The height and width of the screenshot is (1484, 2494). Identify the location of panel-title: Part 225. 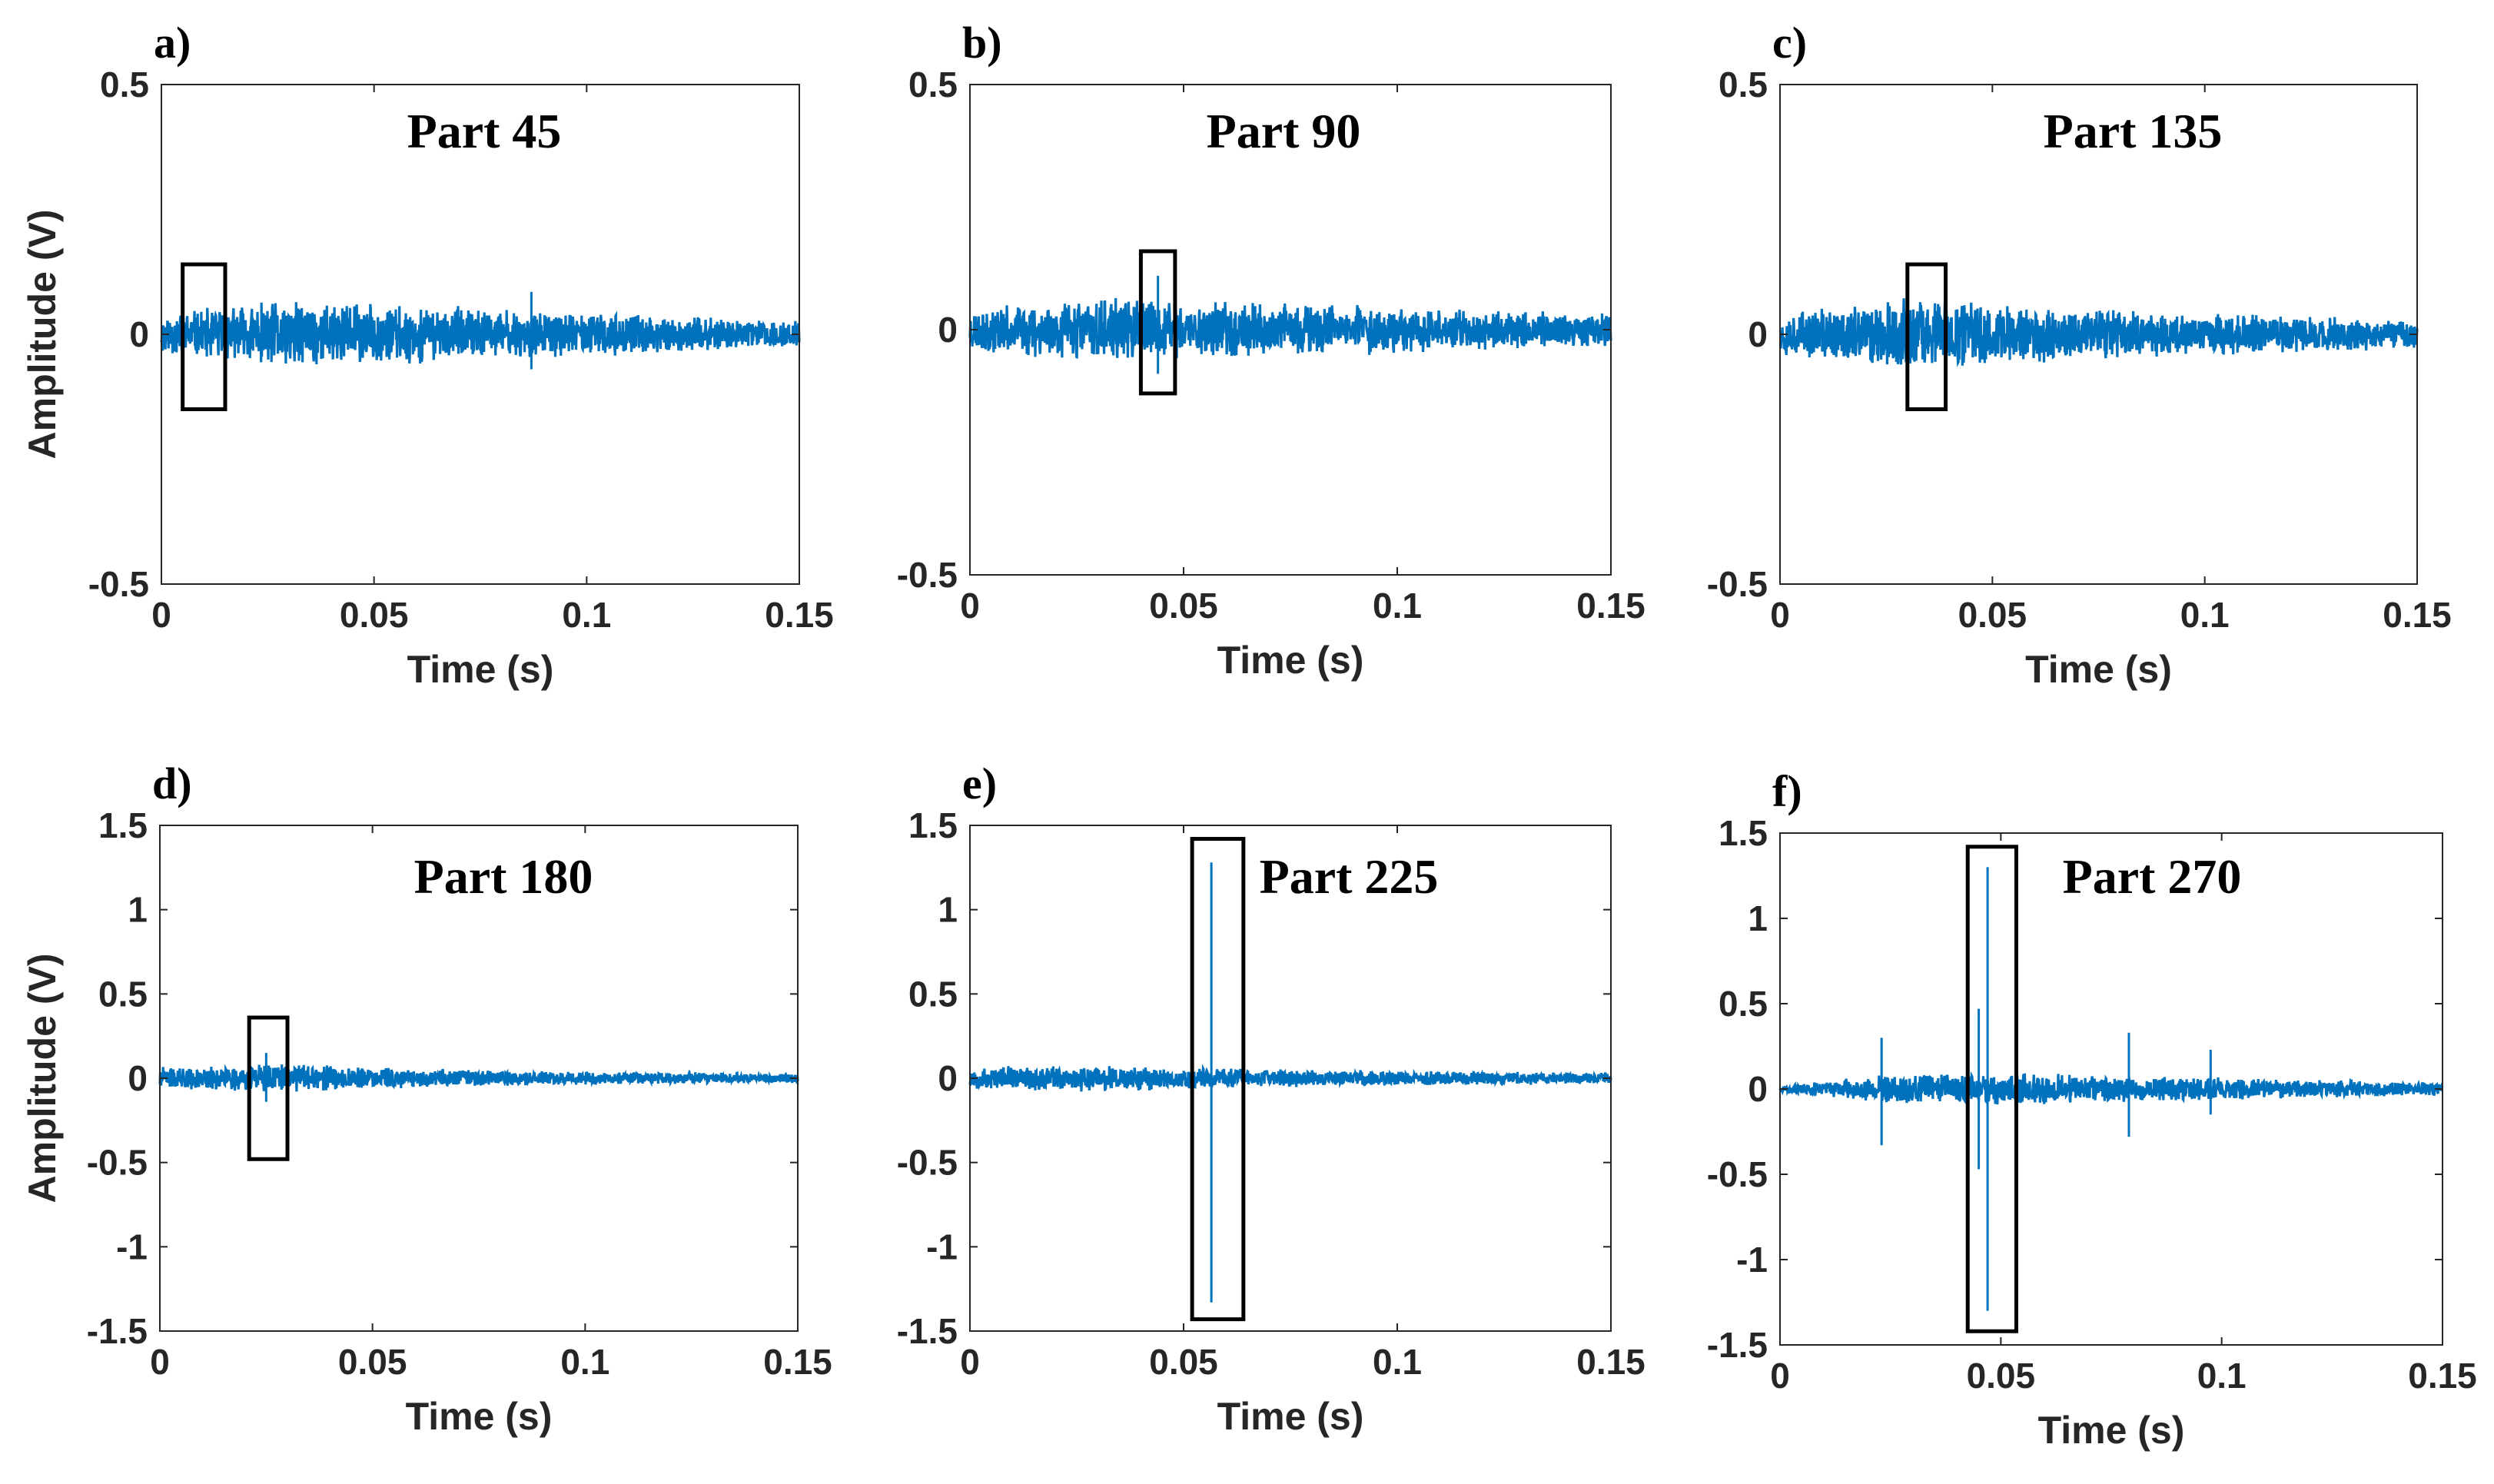
(1349, 876).